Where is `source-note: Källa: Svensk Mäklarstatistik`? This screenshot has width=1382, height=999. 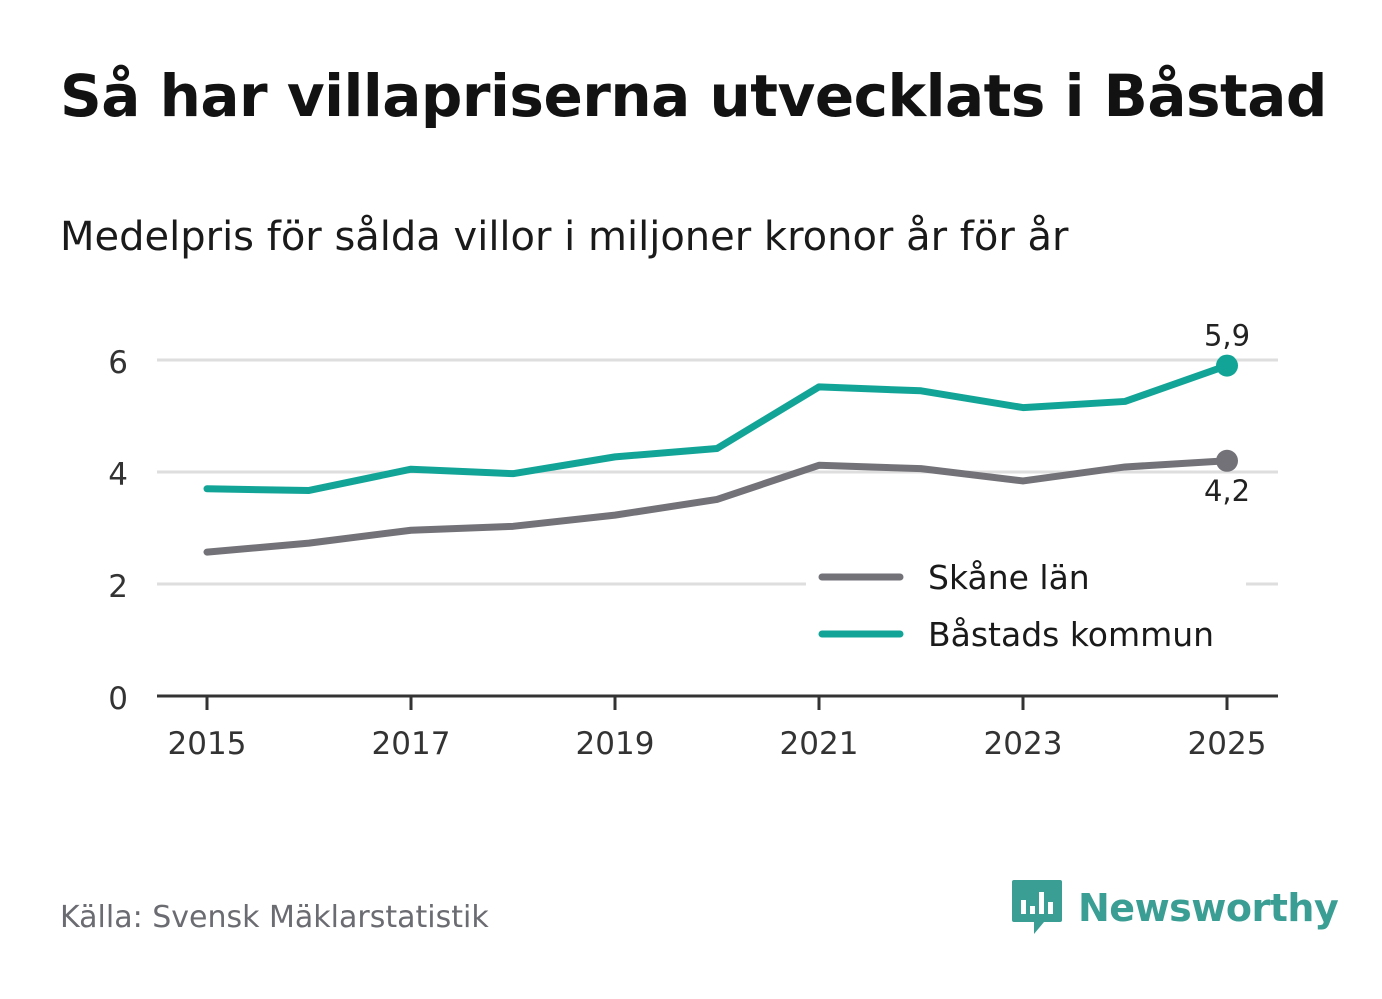
source-note: Källa: Svensk Mäklarstatistik is located at coordinates (274, 917).